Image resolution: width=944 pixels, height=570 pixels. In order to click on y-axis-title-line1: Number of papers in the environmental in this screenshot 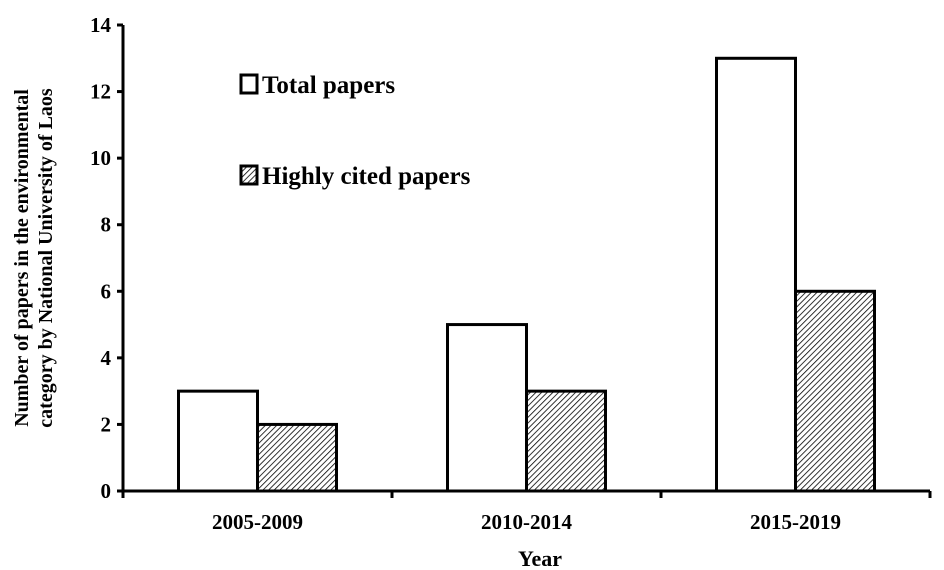, I will do `click(22, 258)`.